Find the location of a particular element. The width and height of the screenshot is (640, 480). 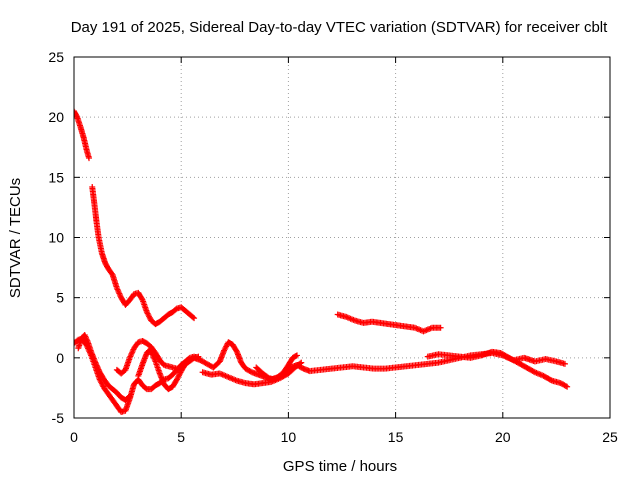

x-tick-label: 5 is located at coordinates (181, 437).